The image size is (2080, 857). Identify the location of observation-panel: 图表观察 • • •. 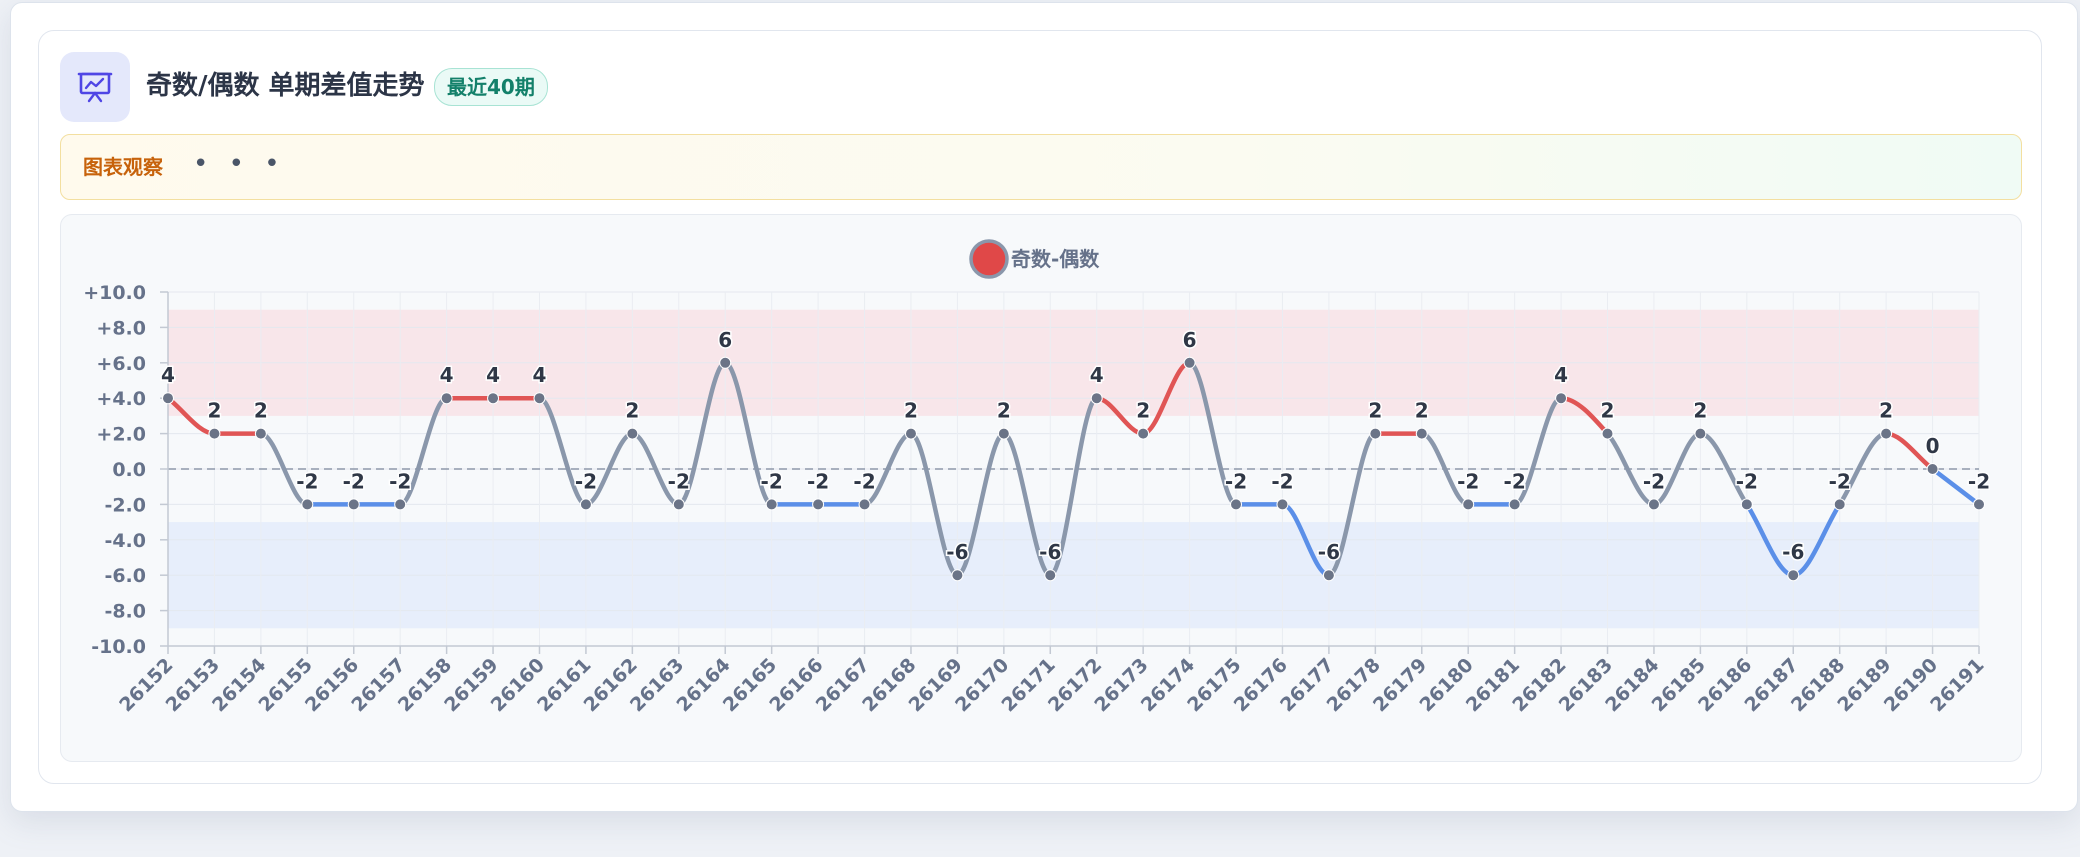
(1041, 167).